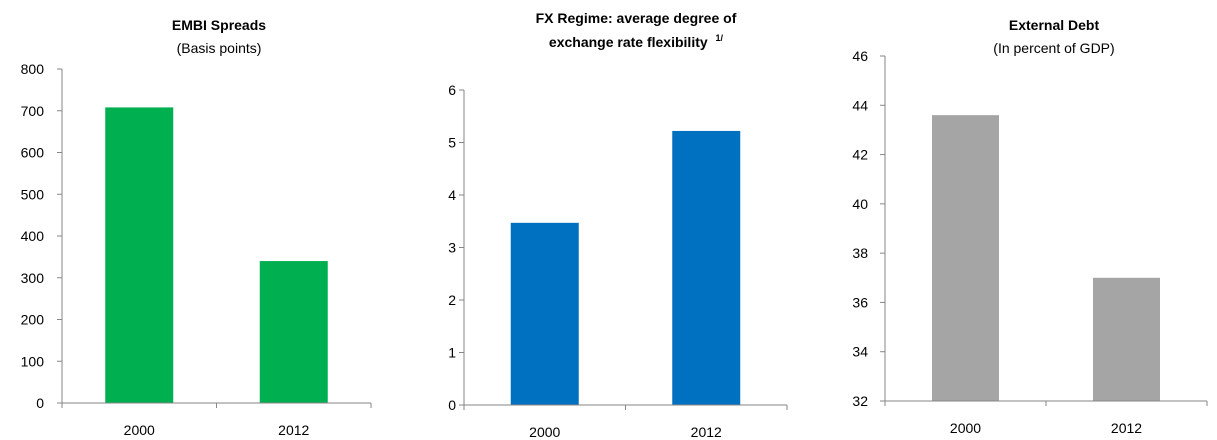 The width and height of the screenshot is (1217, 440). Describe the element at coordinates (544, 432) in the screenshot. I see `fx-x-tick-label: 2000` at that location.